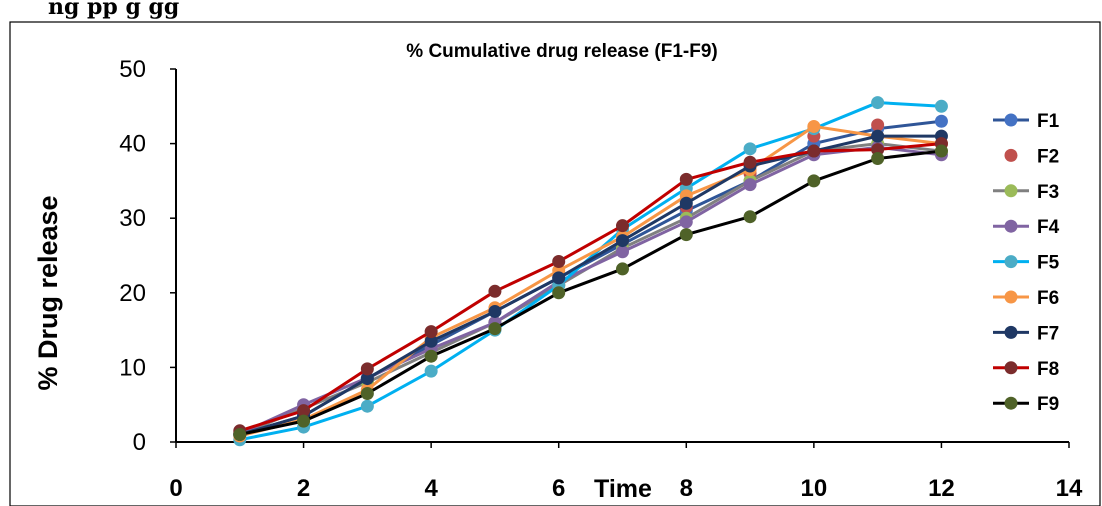 Image resolution: width=1102 pixels, height=506 pixels. What do you see at coordinates (1048, 404) in the screenshot?
I see `legend-label: F9` at bounding box center [1048, 404].